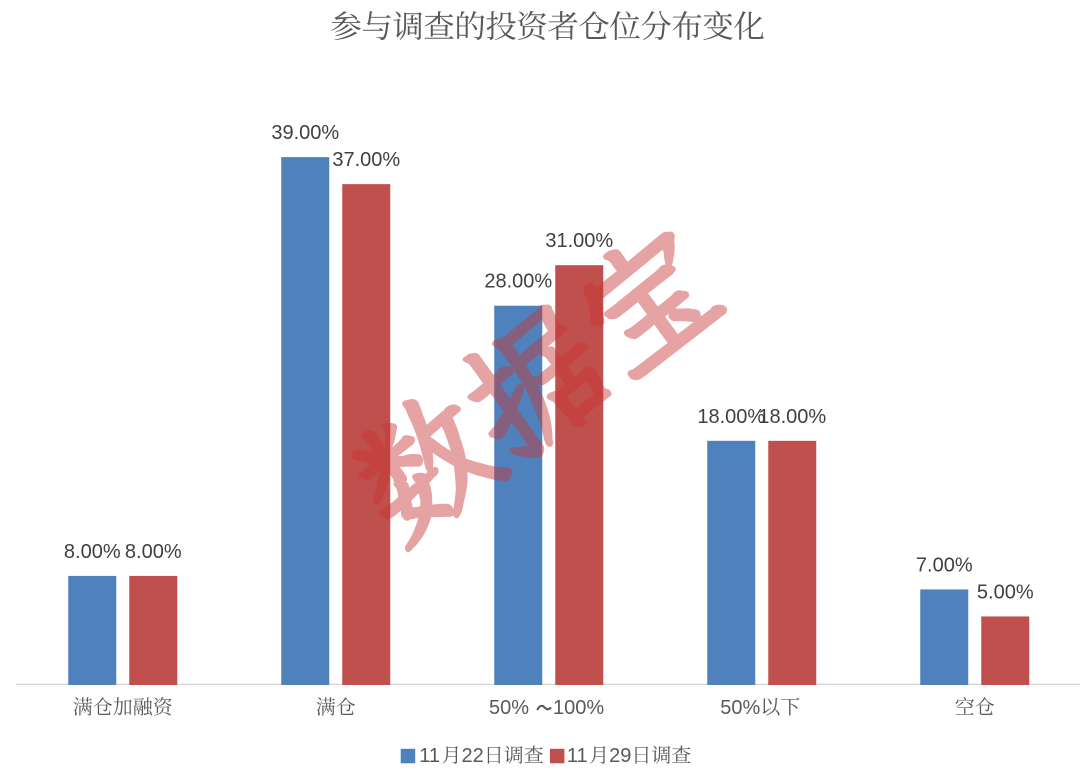 This screenshot has height=770, width=1080. Describe the element at coordinates (473, 756) in the screenshot. I see `svg-text: 22` at that location.